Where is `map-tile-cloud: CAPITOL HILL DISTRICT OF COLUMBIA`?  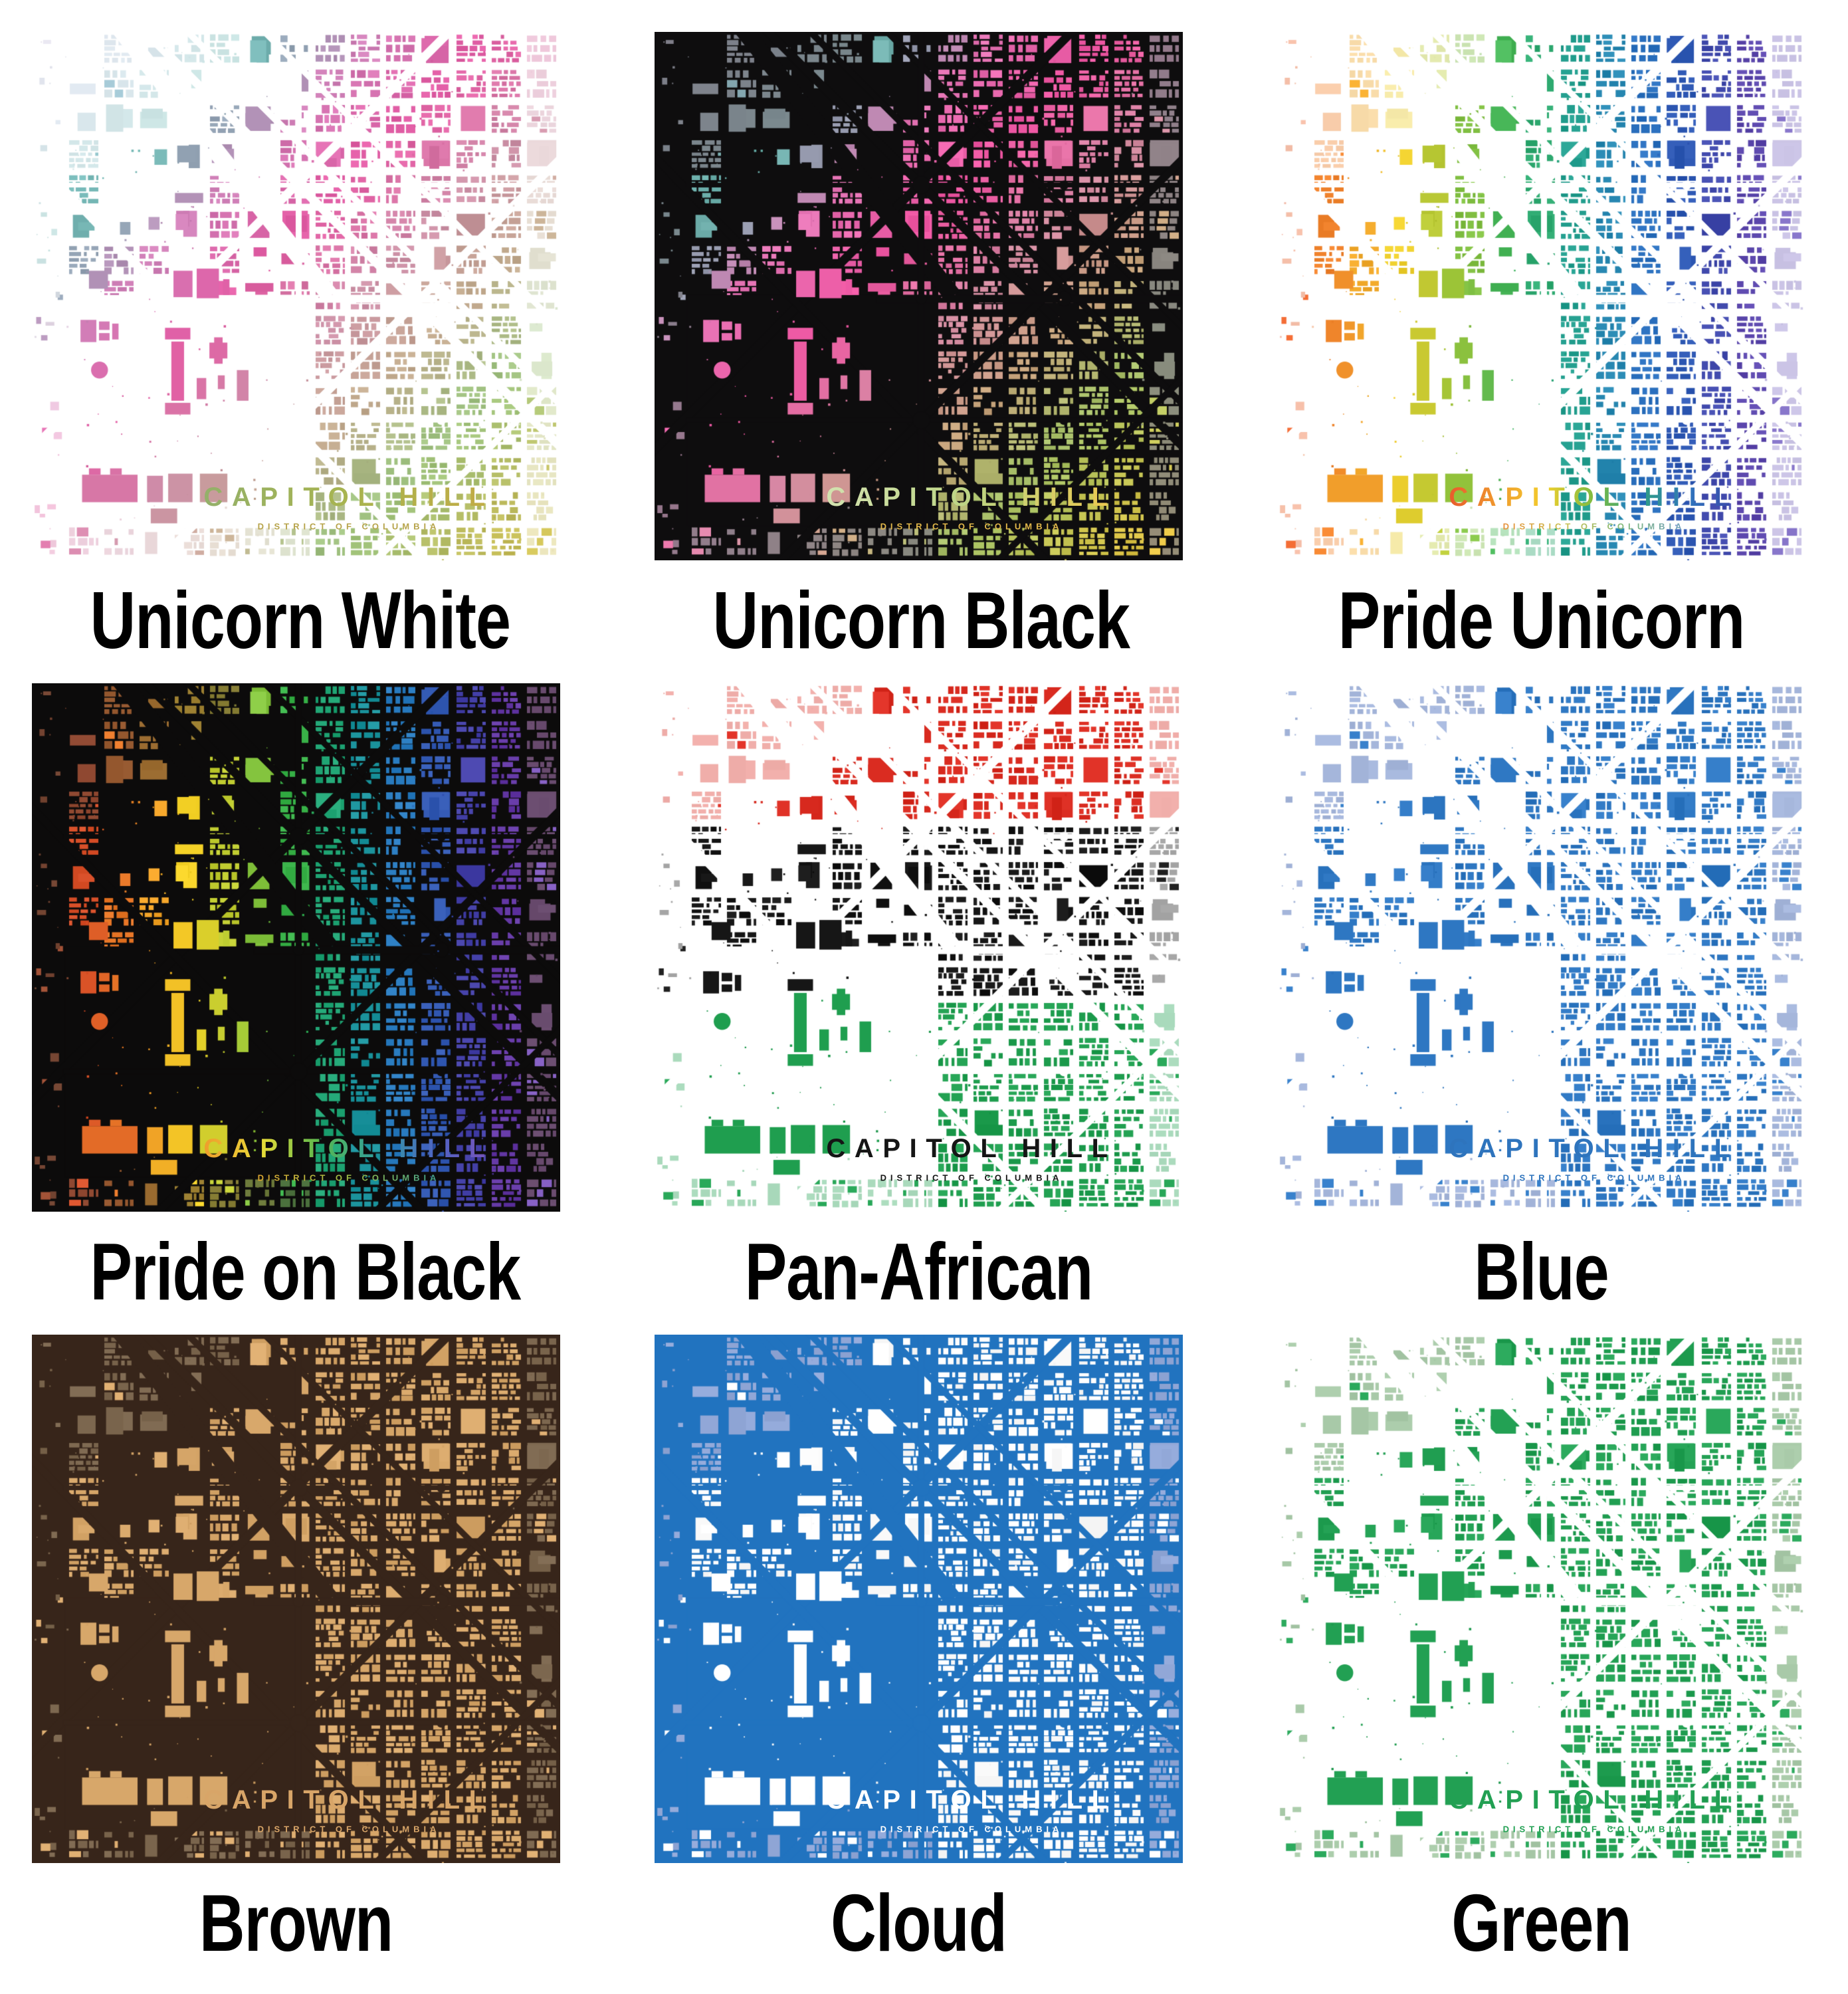 map-tile-cloud: CAPITOL HILL DISTRICT OF COLUMBIA is located at coordinates (919, 1599).